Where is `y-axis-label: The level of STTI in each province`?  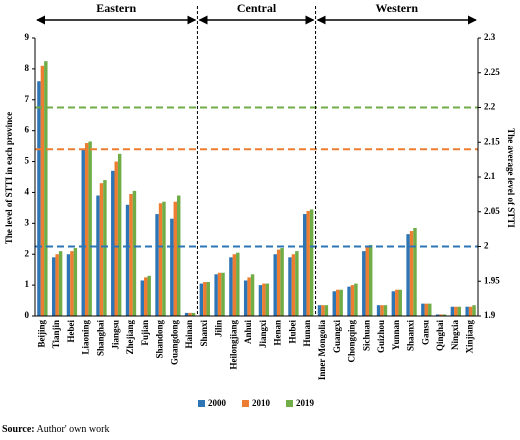 y-axis-label: The level of STTI in each province is located at coordinates (9, 178).